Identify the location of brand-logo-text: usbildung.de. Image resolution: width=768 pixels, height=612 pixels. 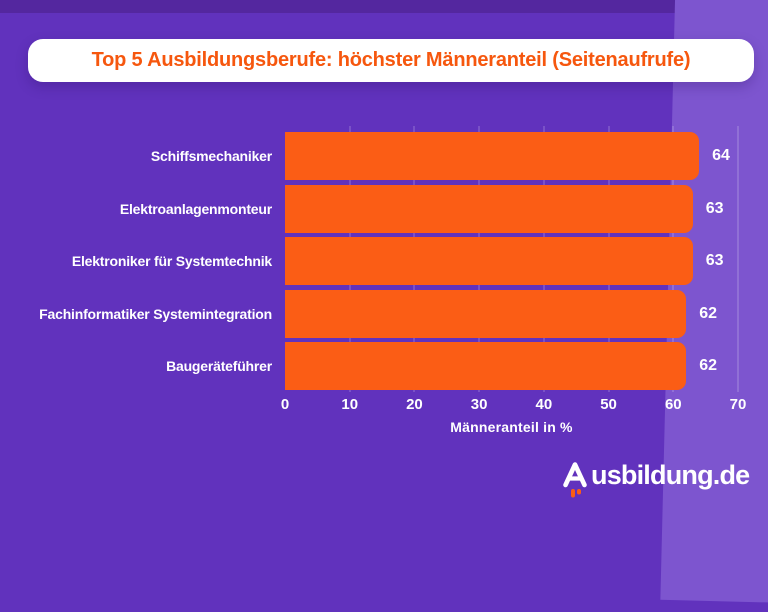
(670, 475).